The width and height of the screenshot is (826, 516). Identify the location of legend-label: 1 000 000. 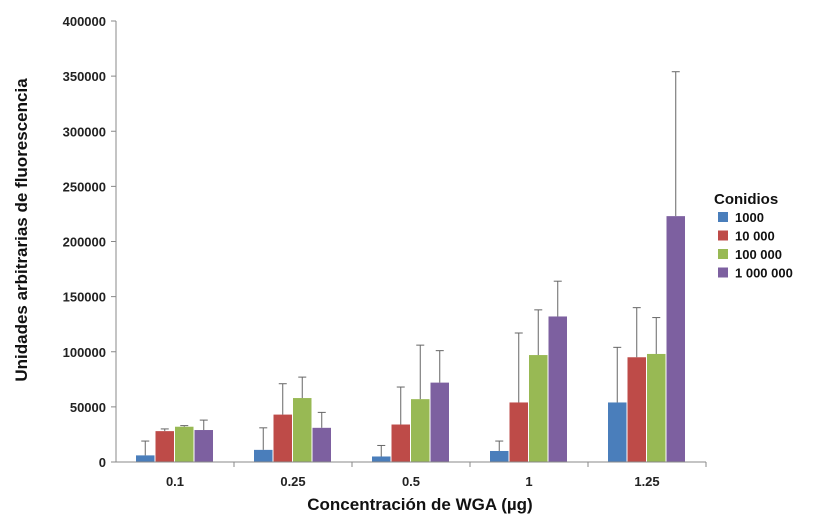
(764, 273).